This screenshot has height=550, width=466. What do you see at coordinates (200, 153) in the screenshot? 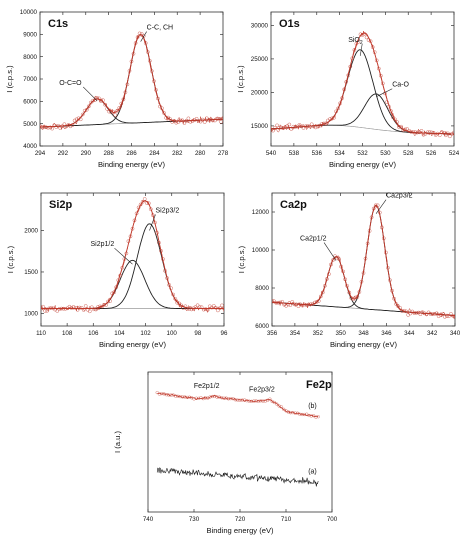
I see `x-tick-label: 280` at bounding box center [200, 153].